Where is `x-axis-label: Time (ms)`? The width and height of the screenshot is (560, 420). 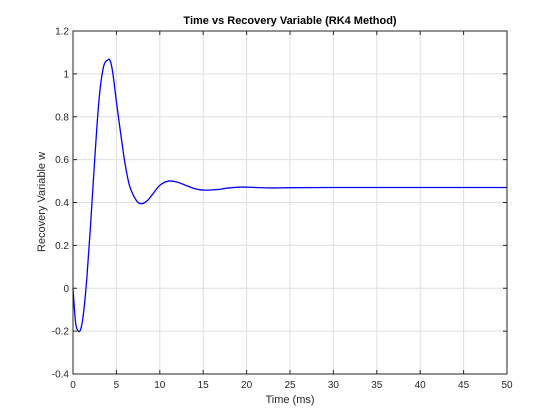 x-axis-label: Time (ms) is located at coordinates (289, 400).